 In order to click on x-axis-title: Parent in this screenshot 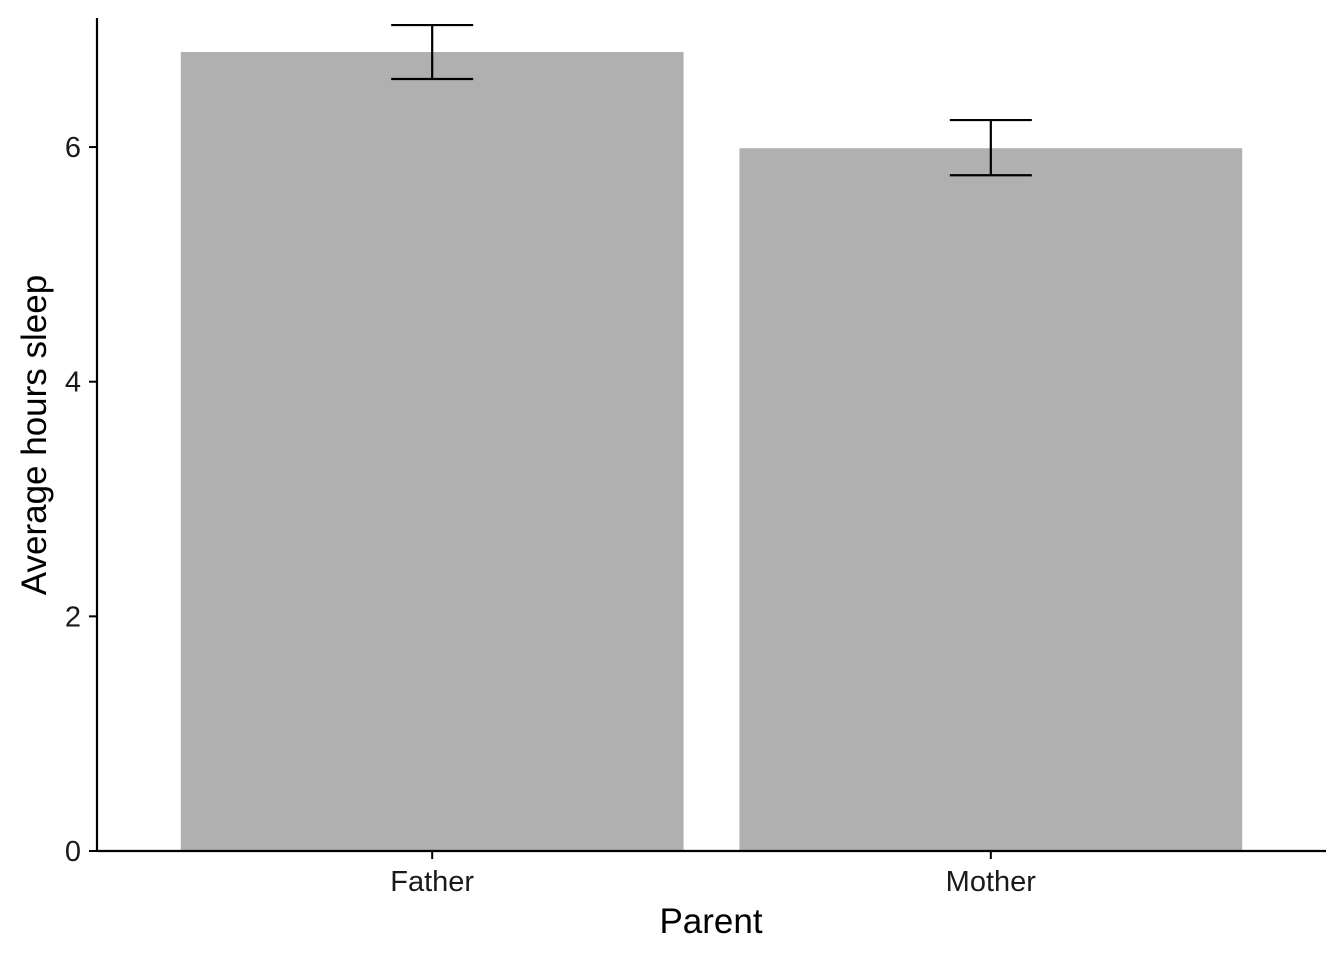, I will do `click(710, 921)`.